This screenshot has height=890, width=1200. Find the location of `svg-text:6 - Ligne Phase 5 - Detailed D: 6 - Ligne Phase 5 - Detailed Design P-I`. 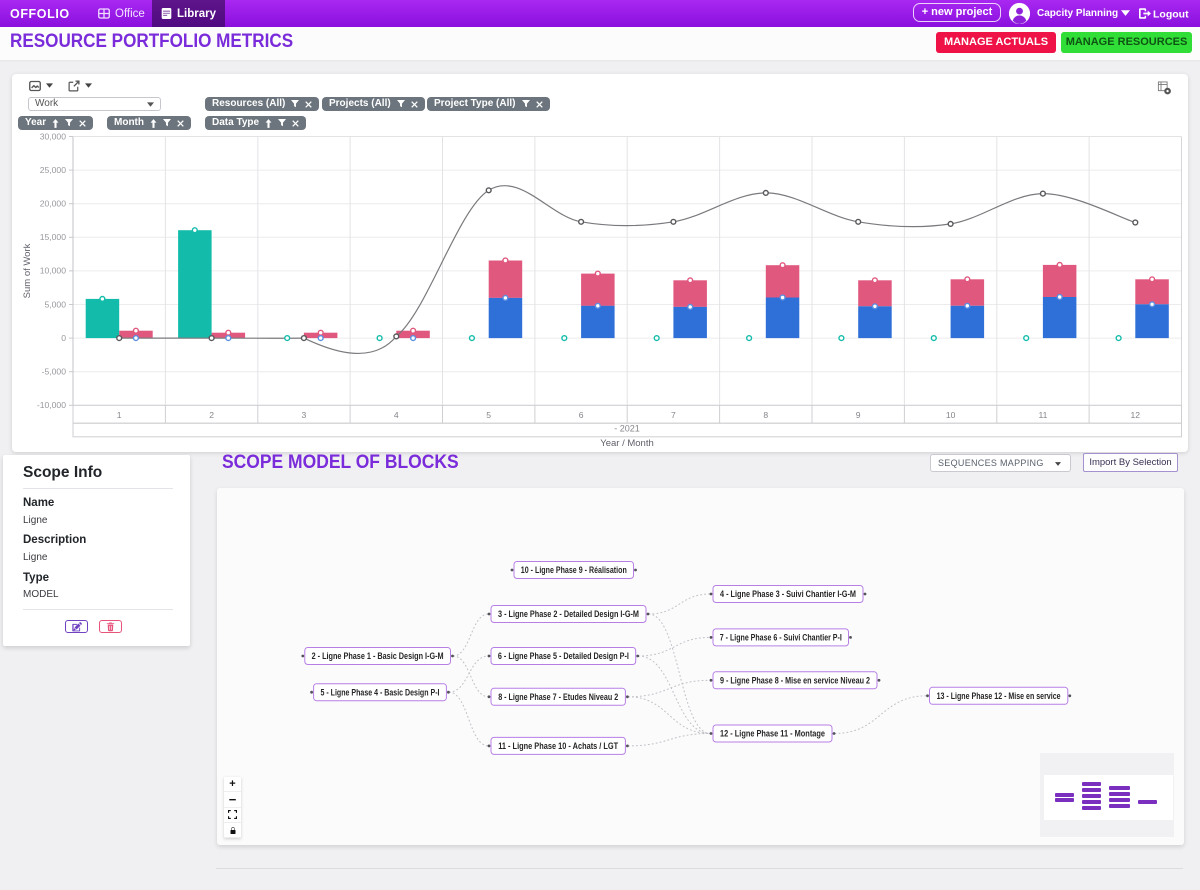

svg-text:6 - Ligne Phase 5 - Detailed D: 6 - Ligne Phase 5 - Detailed Design P-I is located at coordinates (563, 656).